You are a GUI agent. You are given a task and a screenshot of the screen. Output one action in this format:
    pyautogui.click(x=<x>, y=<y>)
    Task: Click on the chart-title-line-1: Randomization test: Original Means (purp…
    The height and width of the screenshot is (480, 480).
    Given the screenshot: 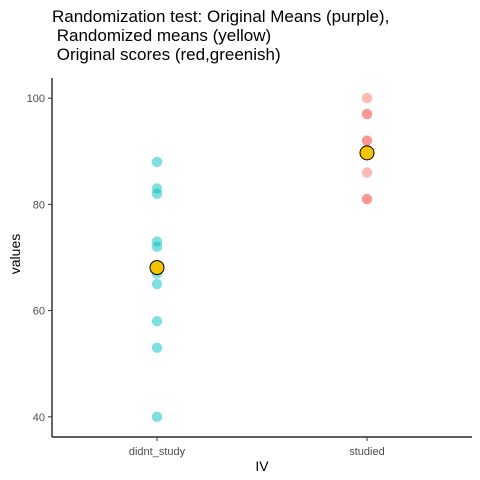 What is the action you would take?
    pyautogui.click(x=220, y=16)
    